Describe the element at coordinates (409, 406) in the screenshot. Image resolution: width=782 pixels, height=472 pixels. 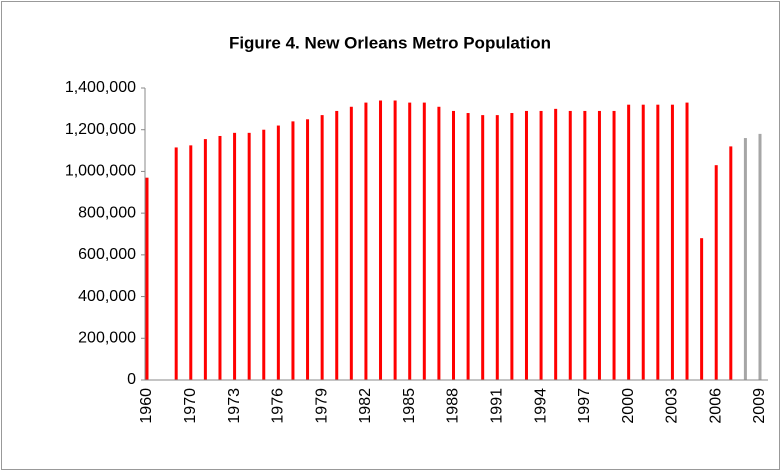
I see `x-tick-label: 1985` at that location.